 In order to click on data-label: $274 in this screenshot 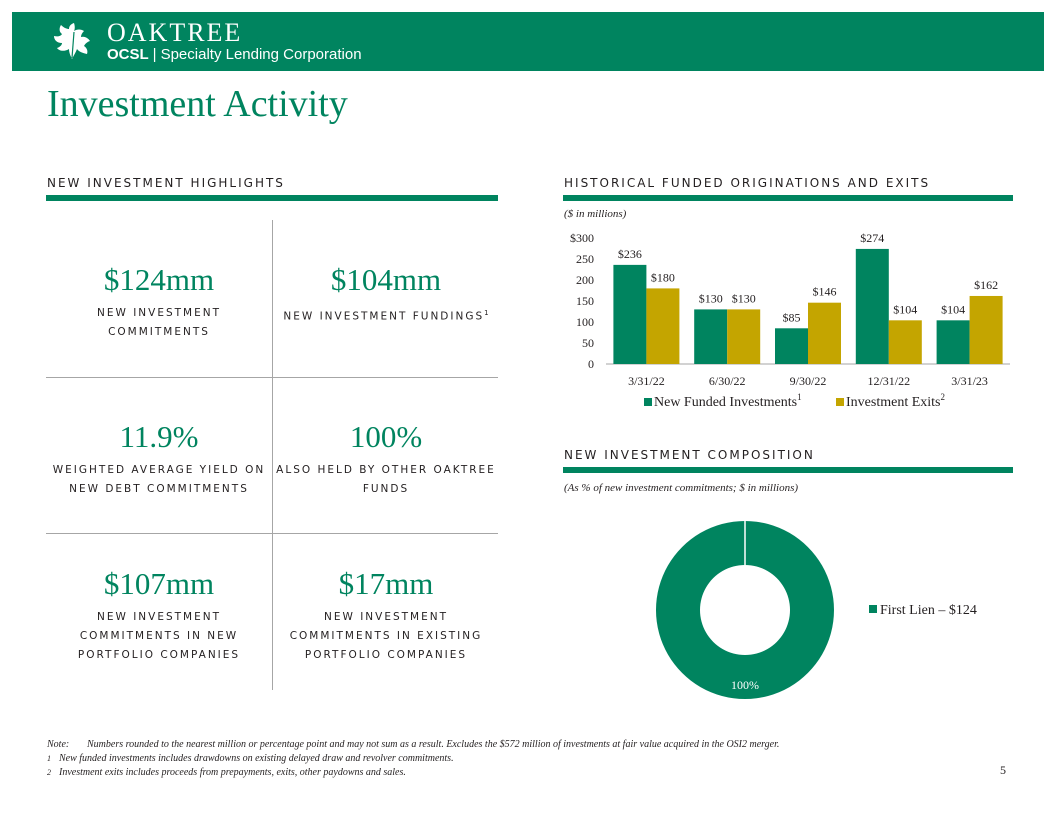, I will do `click(872, 238)`.